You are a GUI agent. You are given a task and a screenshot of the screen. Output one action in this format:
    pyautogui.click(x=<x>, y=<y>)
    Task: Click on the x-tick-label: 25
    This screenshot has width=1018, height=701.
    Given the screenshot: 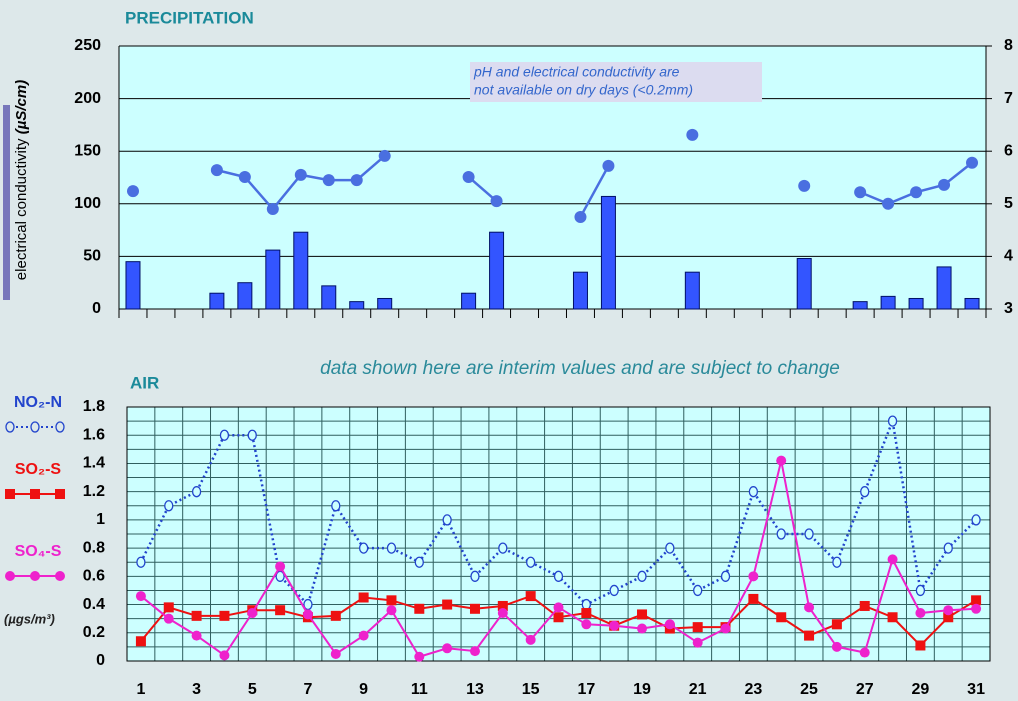 What is the action you would take?
    pyautogui.click(x=809, y=689)
    